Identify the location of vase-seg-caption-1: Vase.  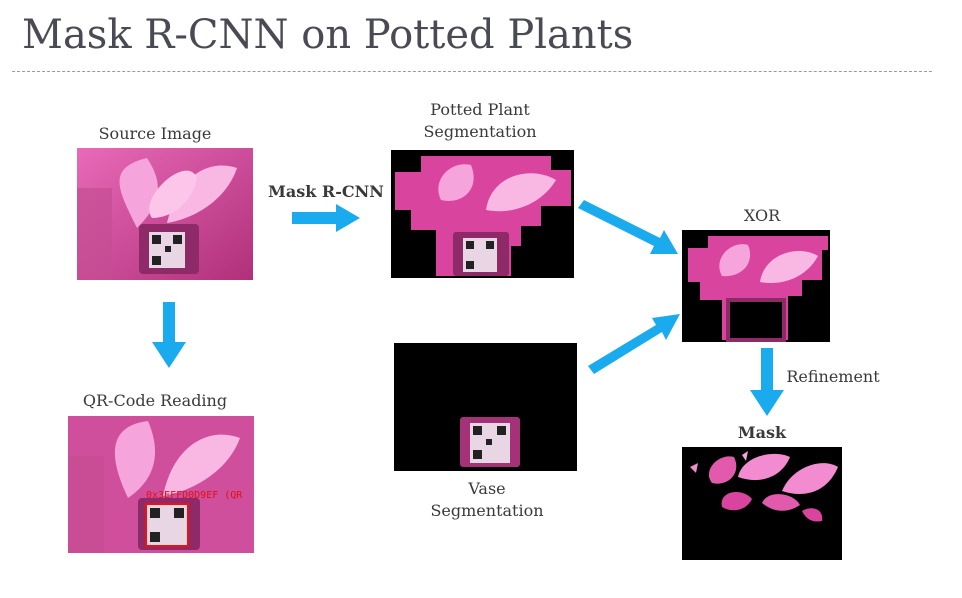
(487, 488).